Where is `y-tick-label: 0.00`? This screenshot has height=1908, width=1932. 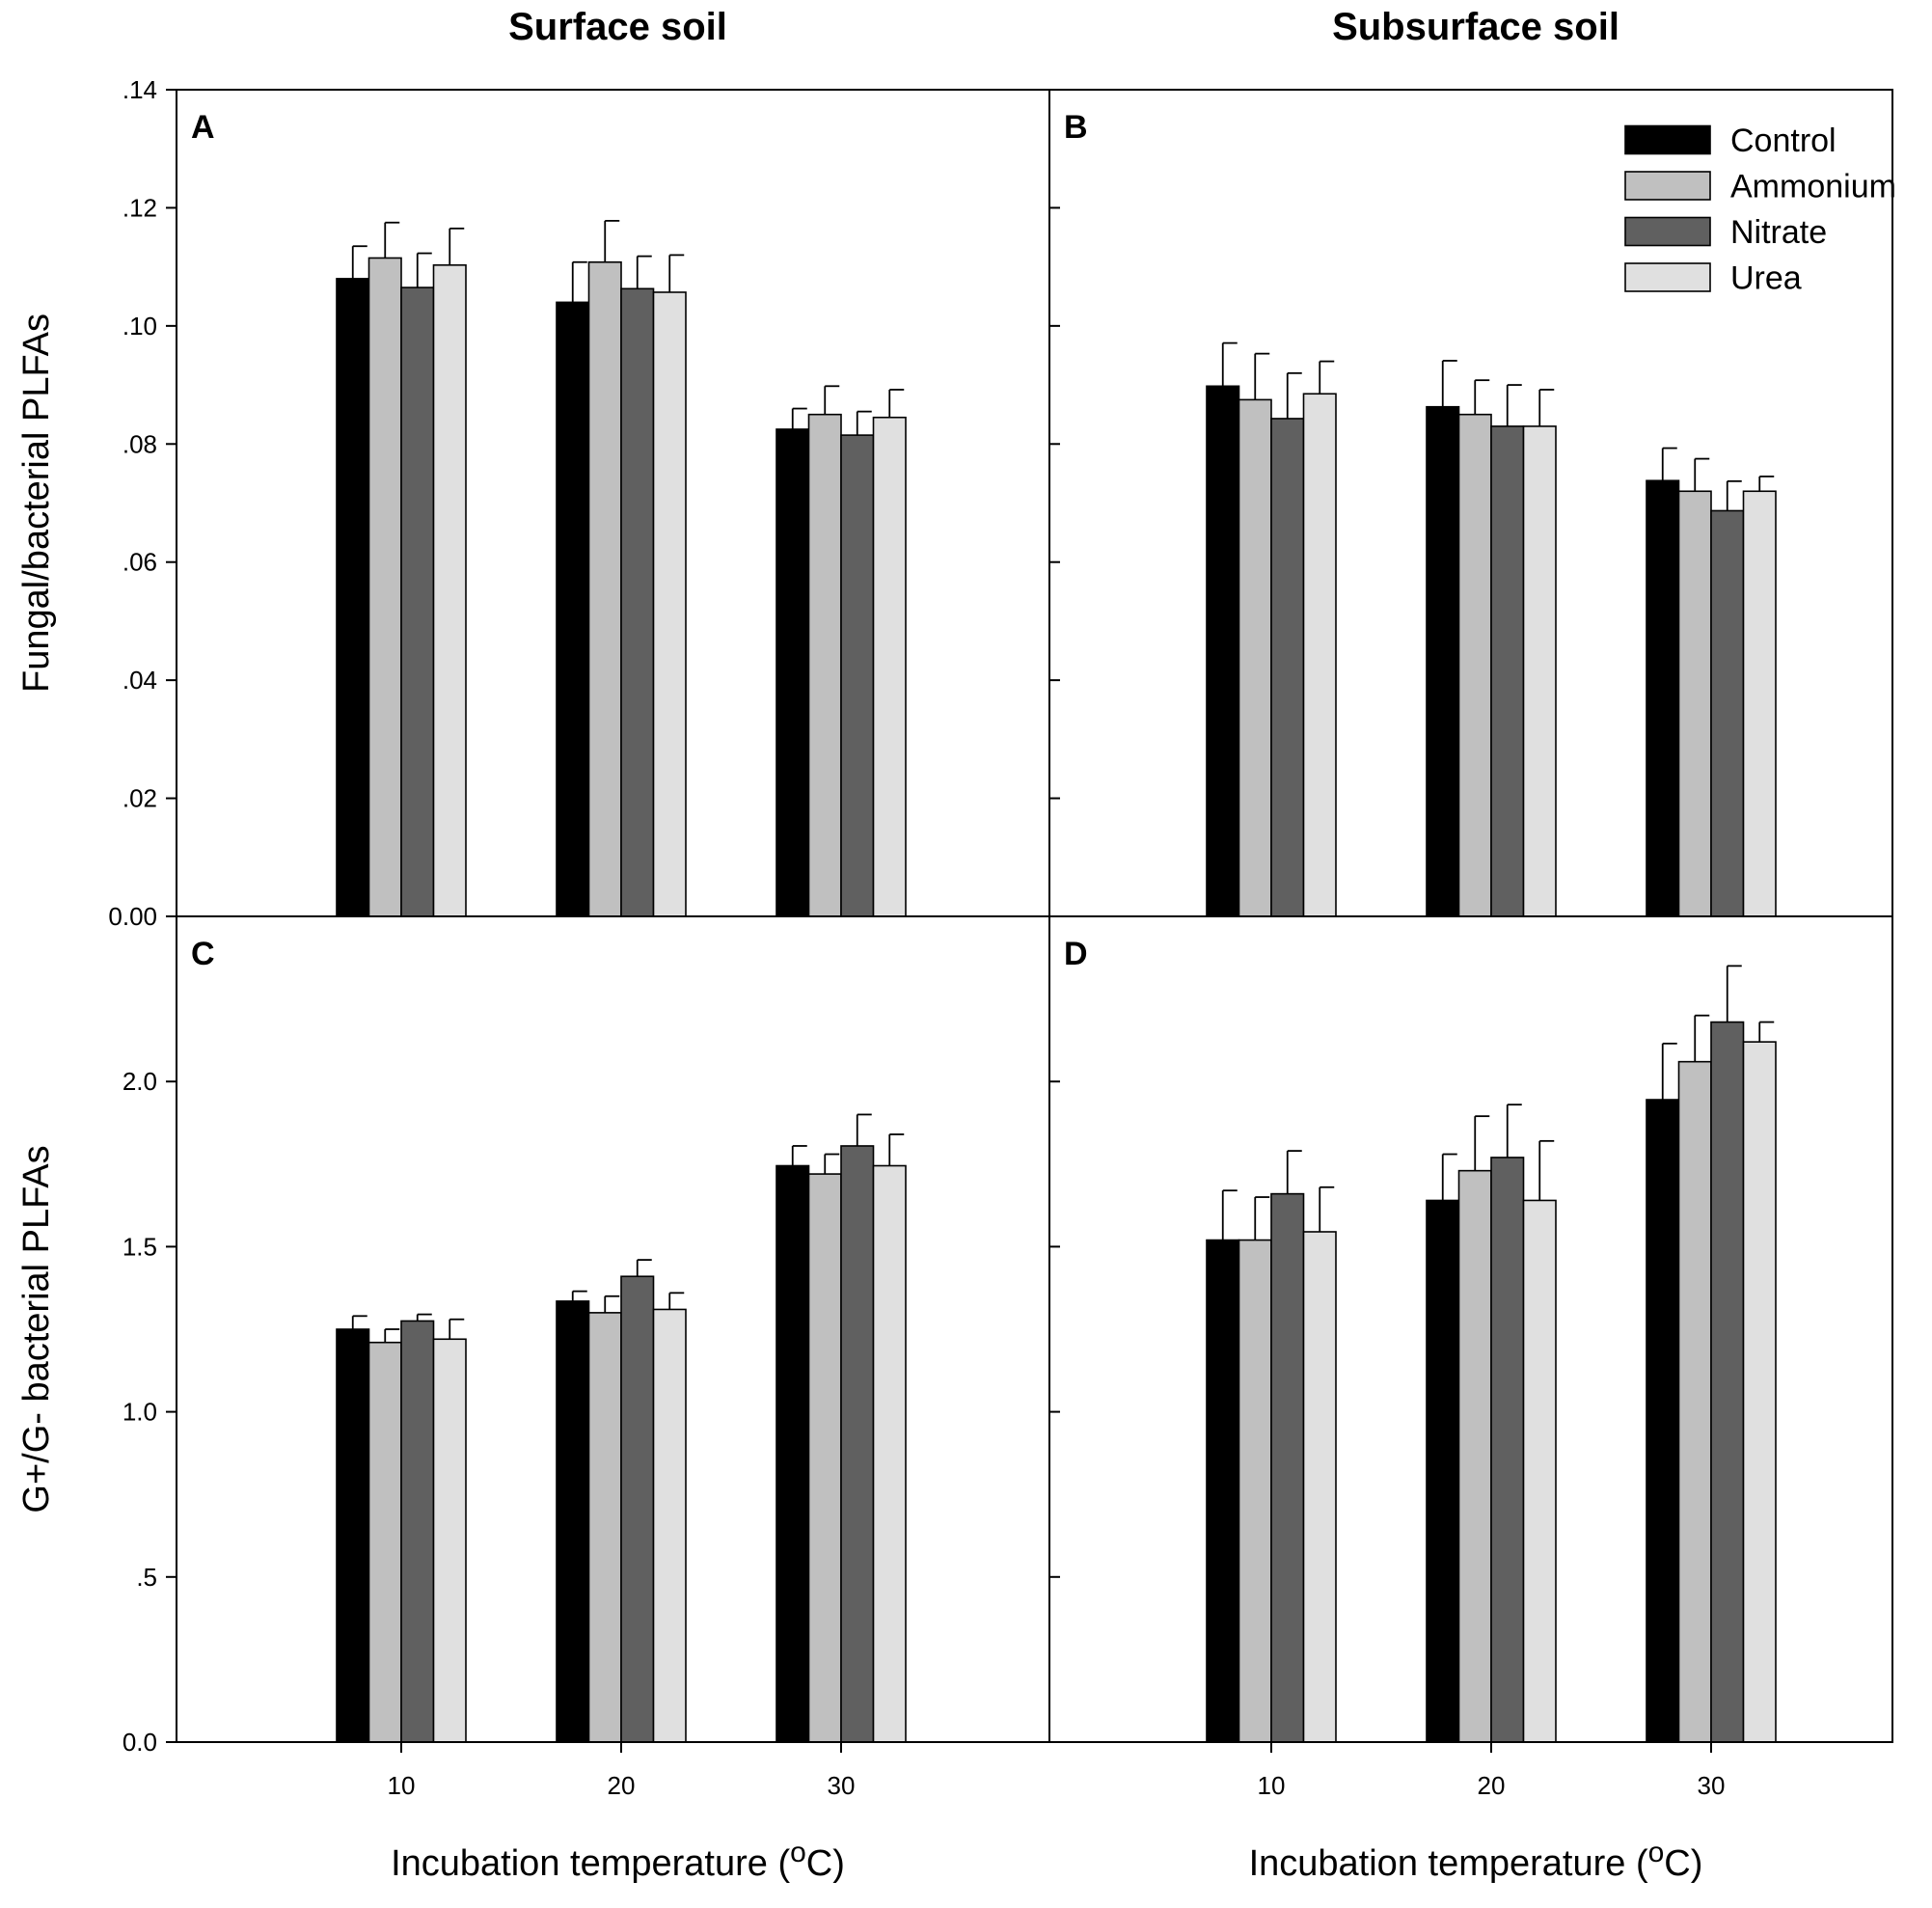 y-tick-label: 0.00 is located at coordinates (132, 916).